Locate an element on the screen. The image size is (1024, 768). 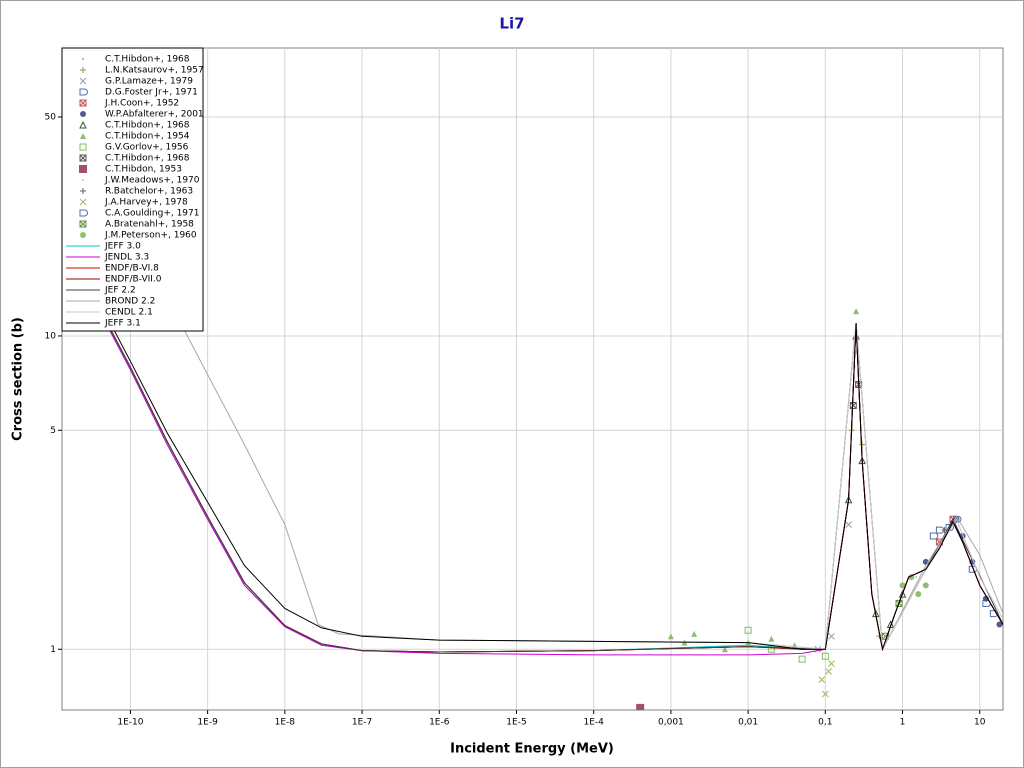
x-tick-label: 0,001 is located at coordinates (671, 723).